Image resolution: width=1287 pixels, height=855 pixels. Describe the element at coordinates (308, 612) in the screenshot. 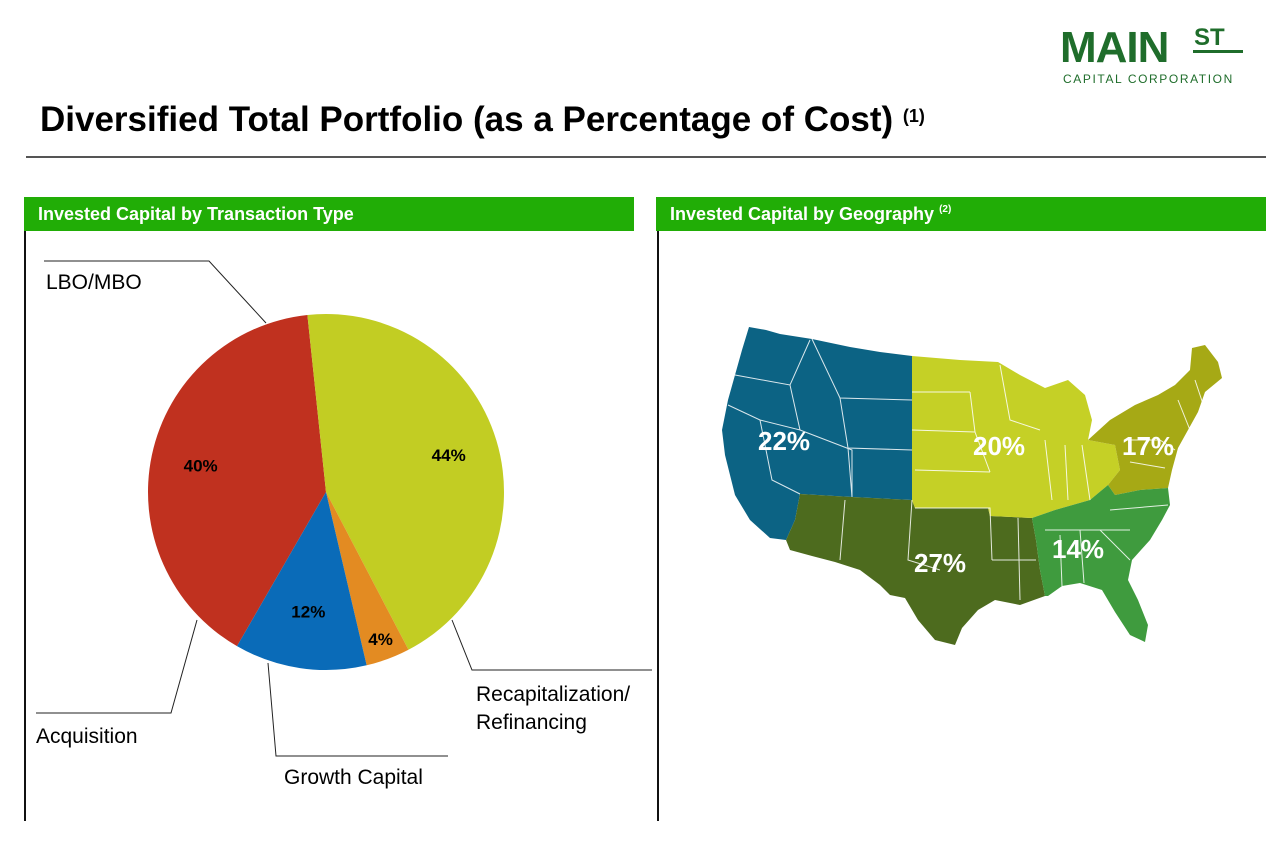

I see `pie-value-acquisition: 12%` at that location.